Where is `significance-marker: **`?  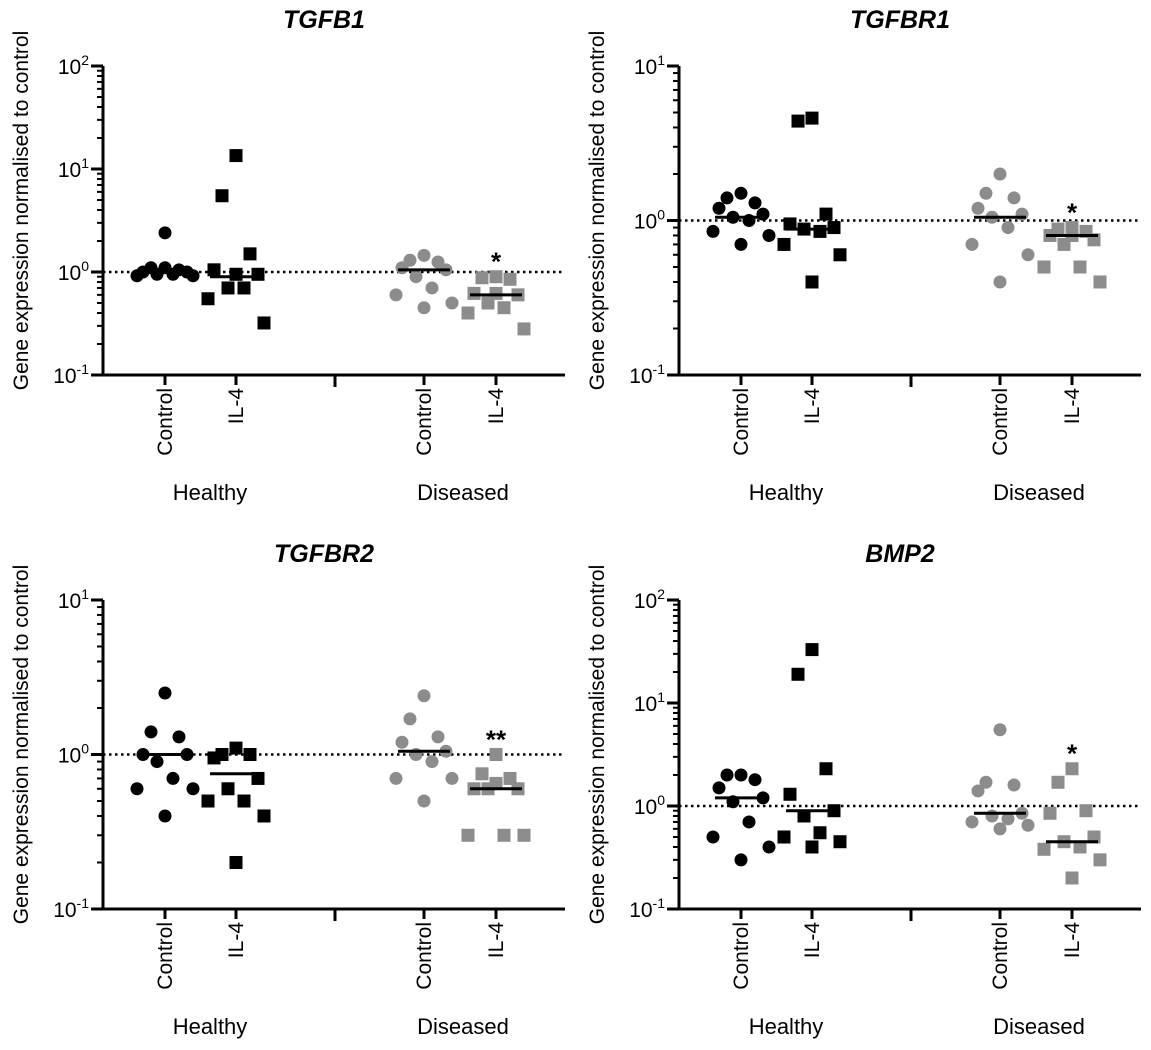
significance-marker: ** is located at coordinates (496, 740).